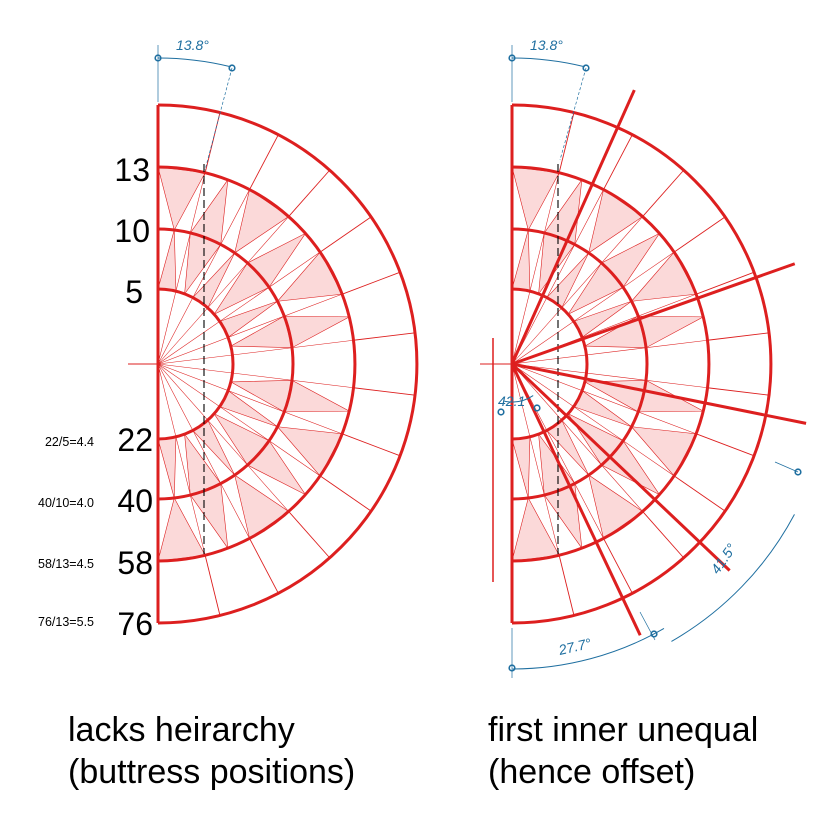 The image size is (829, 823). I want to click on right-inner-angle-label: 42.1, so click(511, 401).